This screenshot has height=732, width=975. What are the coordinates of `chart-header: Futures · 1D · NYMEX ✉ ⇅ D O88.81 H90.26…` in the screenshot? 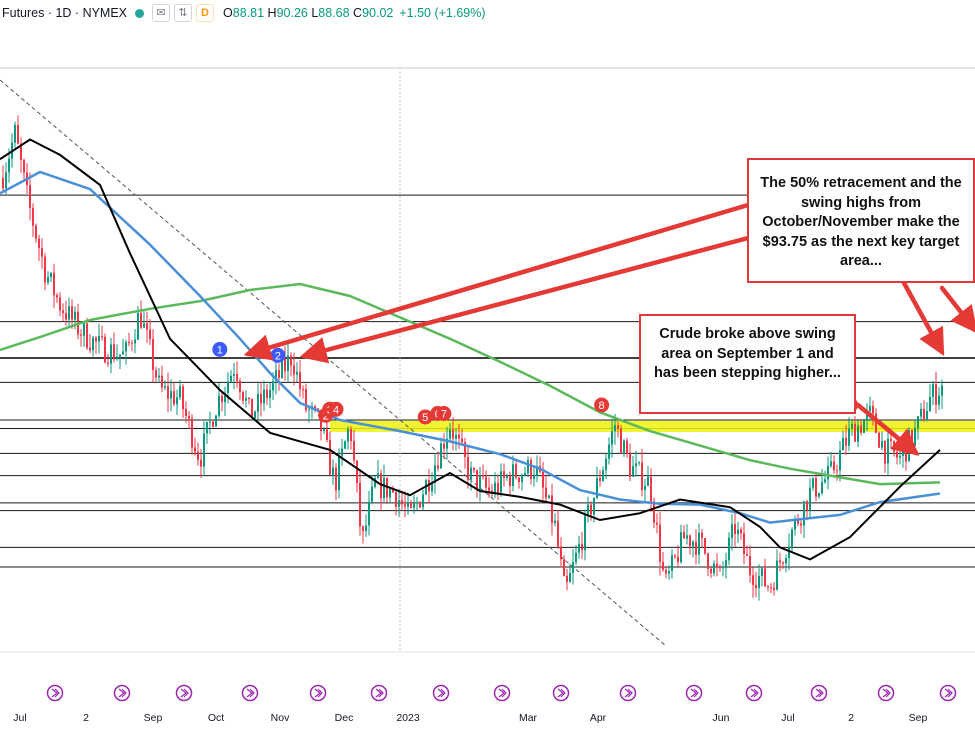 It's located at (487, 13).